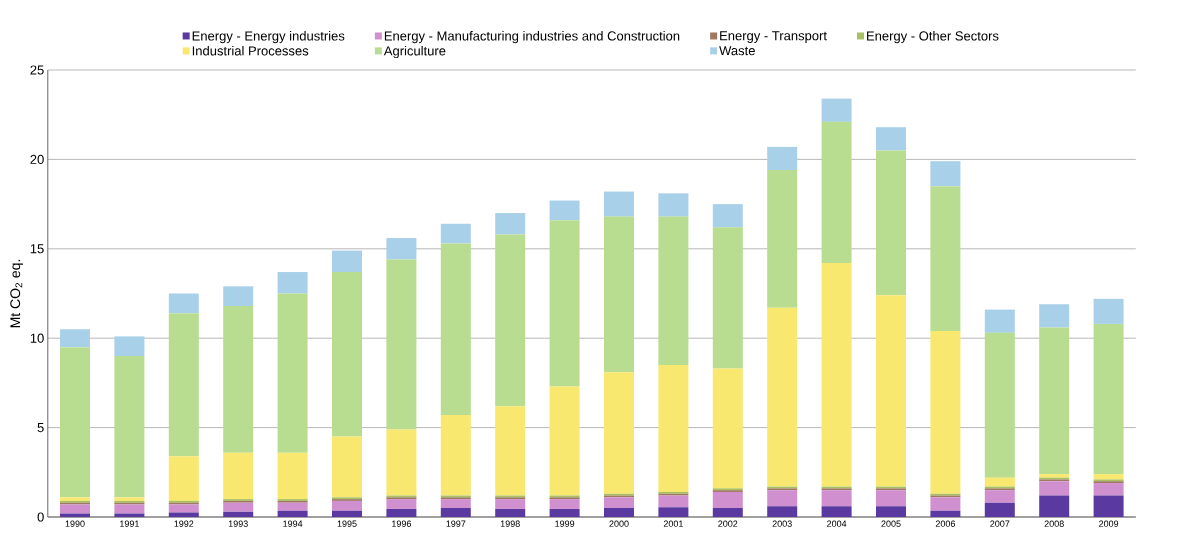 The height and width of the screenshot is (535, 1193). What do you see at coordinates (40, 517) in the screenshot?
I see `y-tick-label: 0` at bounding box center [40, 517].